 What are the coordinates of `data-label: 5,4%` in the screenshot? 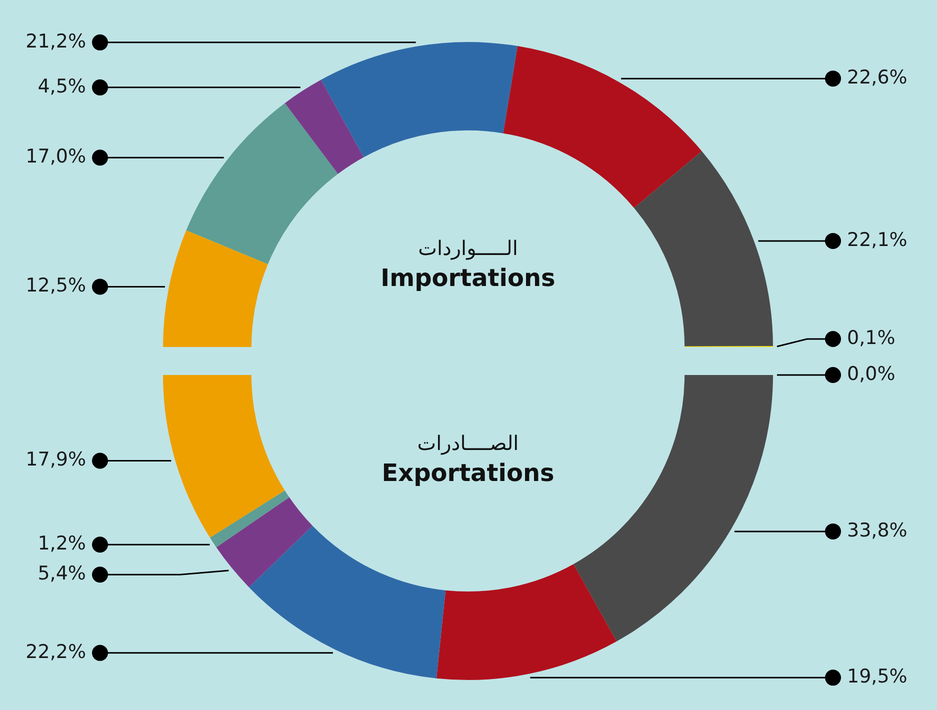 It's located at (62, 573).